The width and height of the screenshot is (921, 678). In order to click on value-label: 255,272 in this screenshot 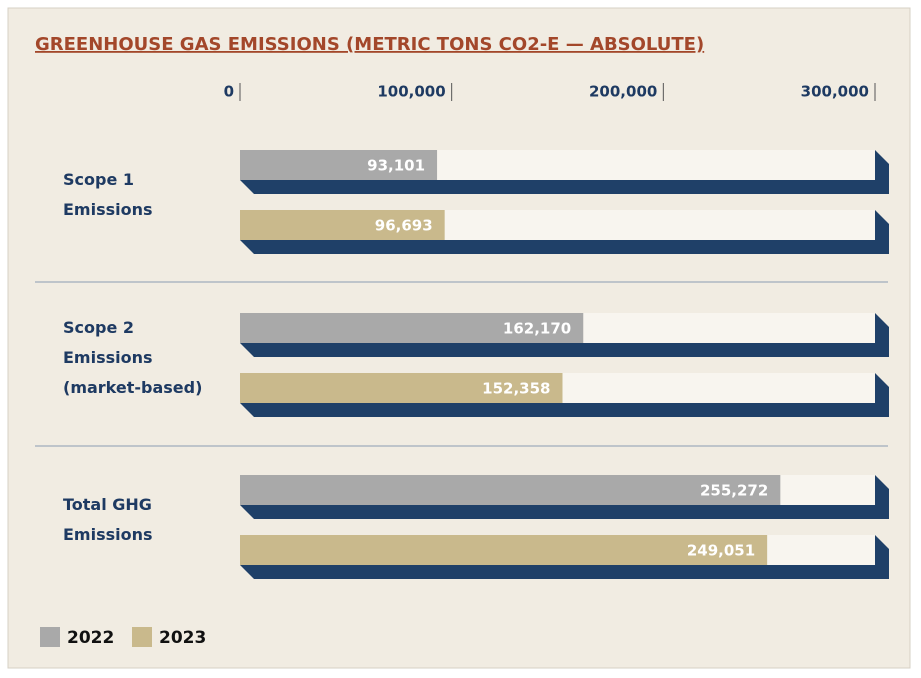, I will do `click(734, 491)`.